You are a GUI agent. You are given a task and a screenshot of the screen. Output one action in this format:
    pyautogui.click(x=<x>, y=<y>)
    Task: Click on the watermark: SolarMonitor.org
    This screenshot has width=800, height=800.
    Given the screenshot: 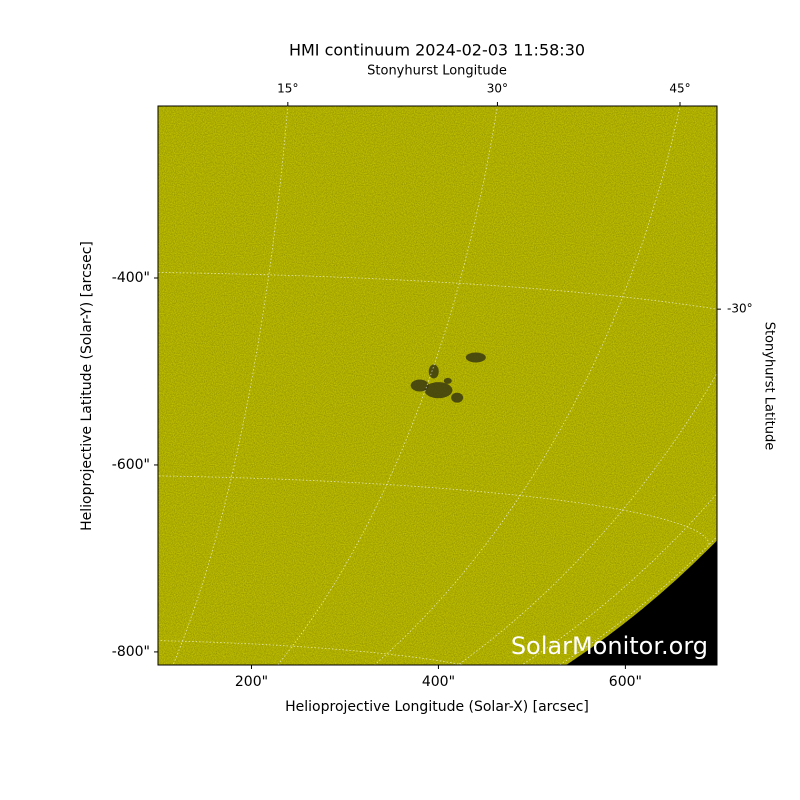 What is the action you would take?
    pyautogui.click(x=609, y=646)
    